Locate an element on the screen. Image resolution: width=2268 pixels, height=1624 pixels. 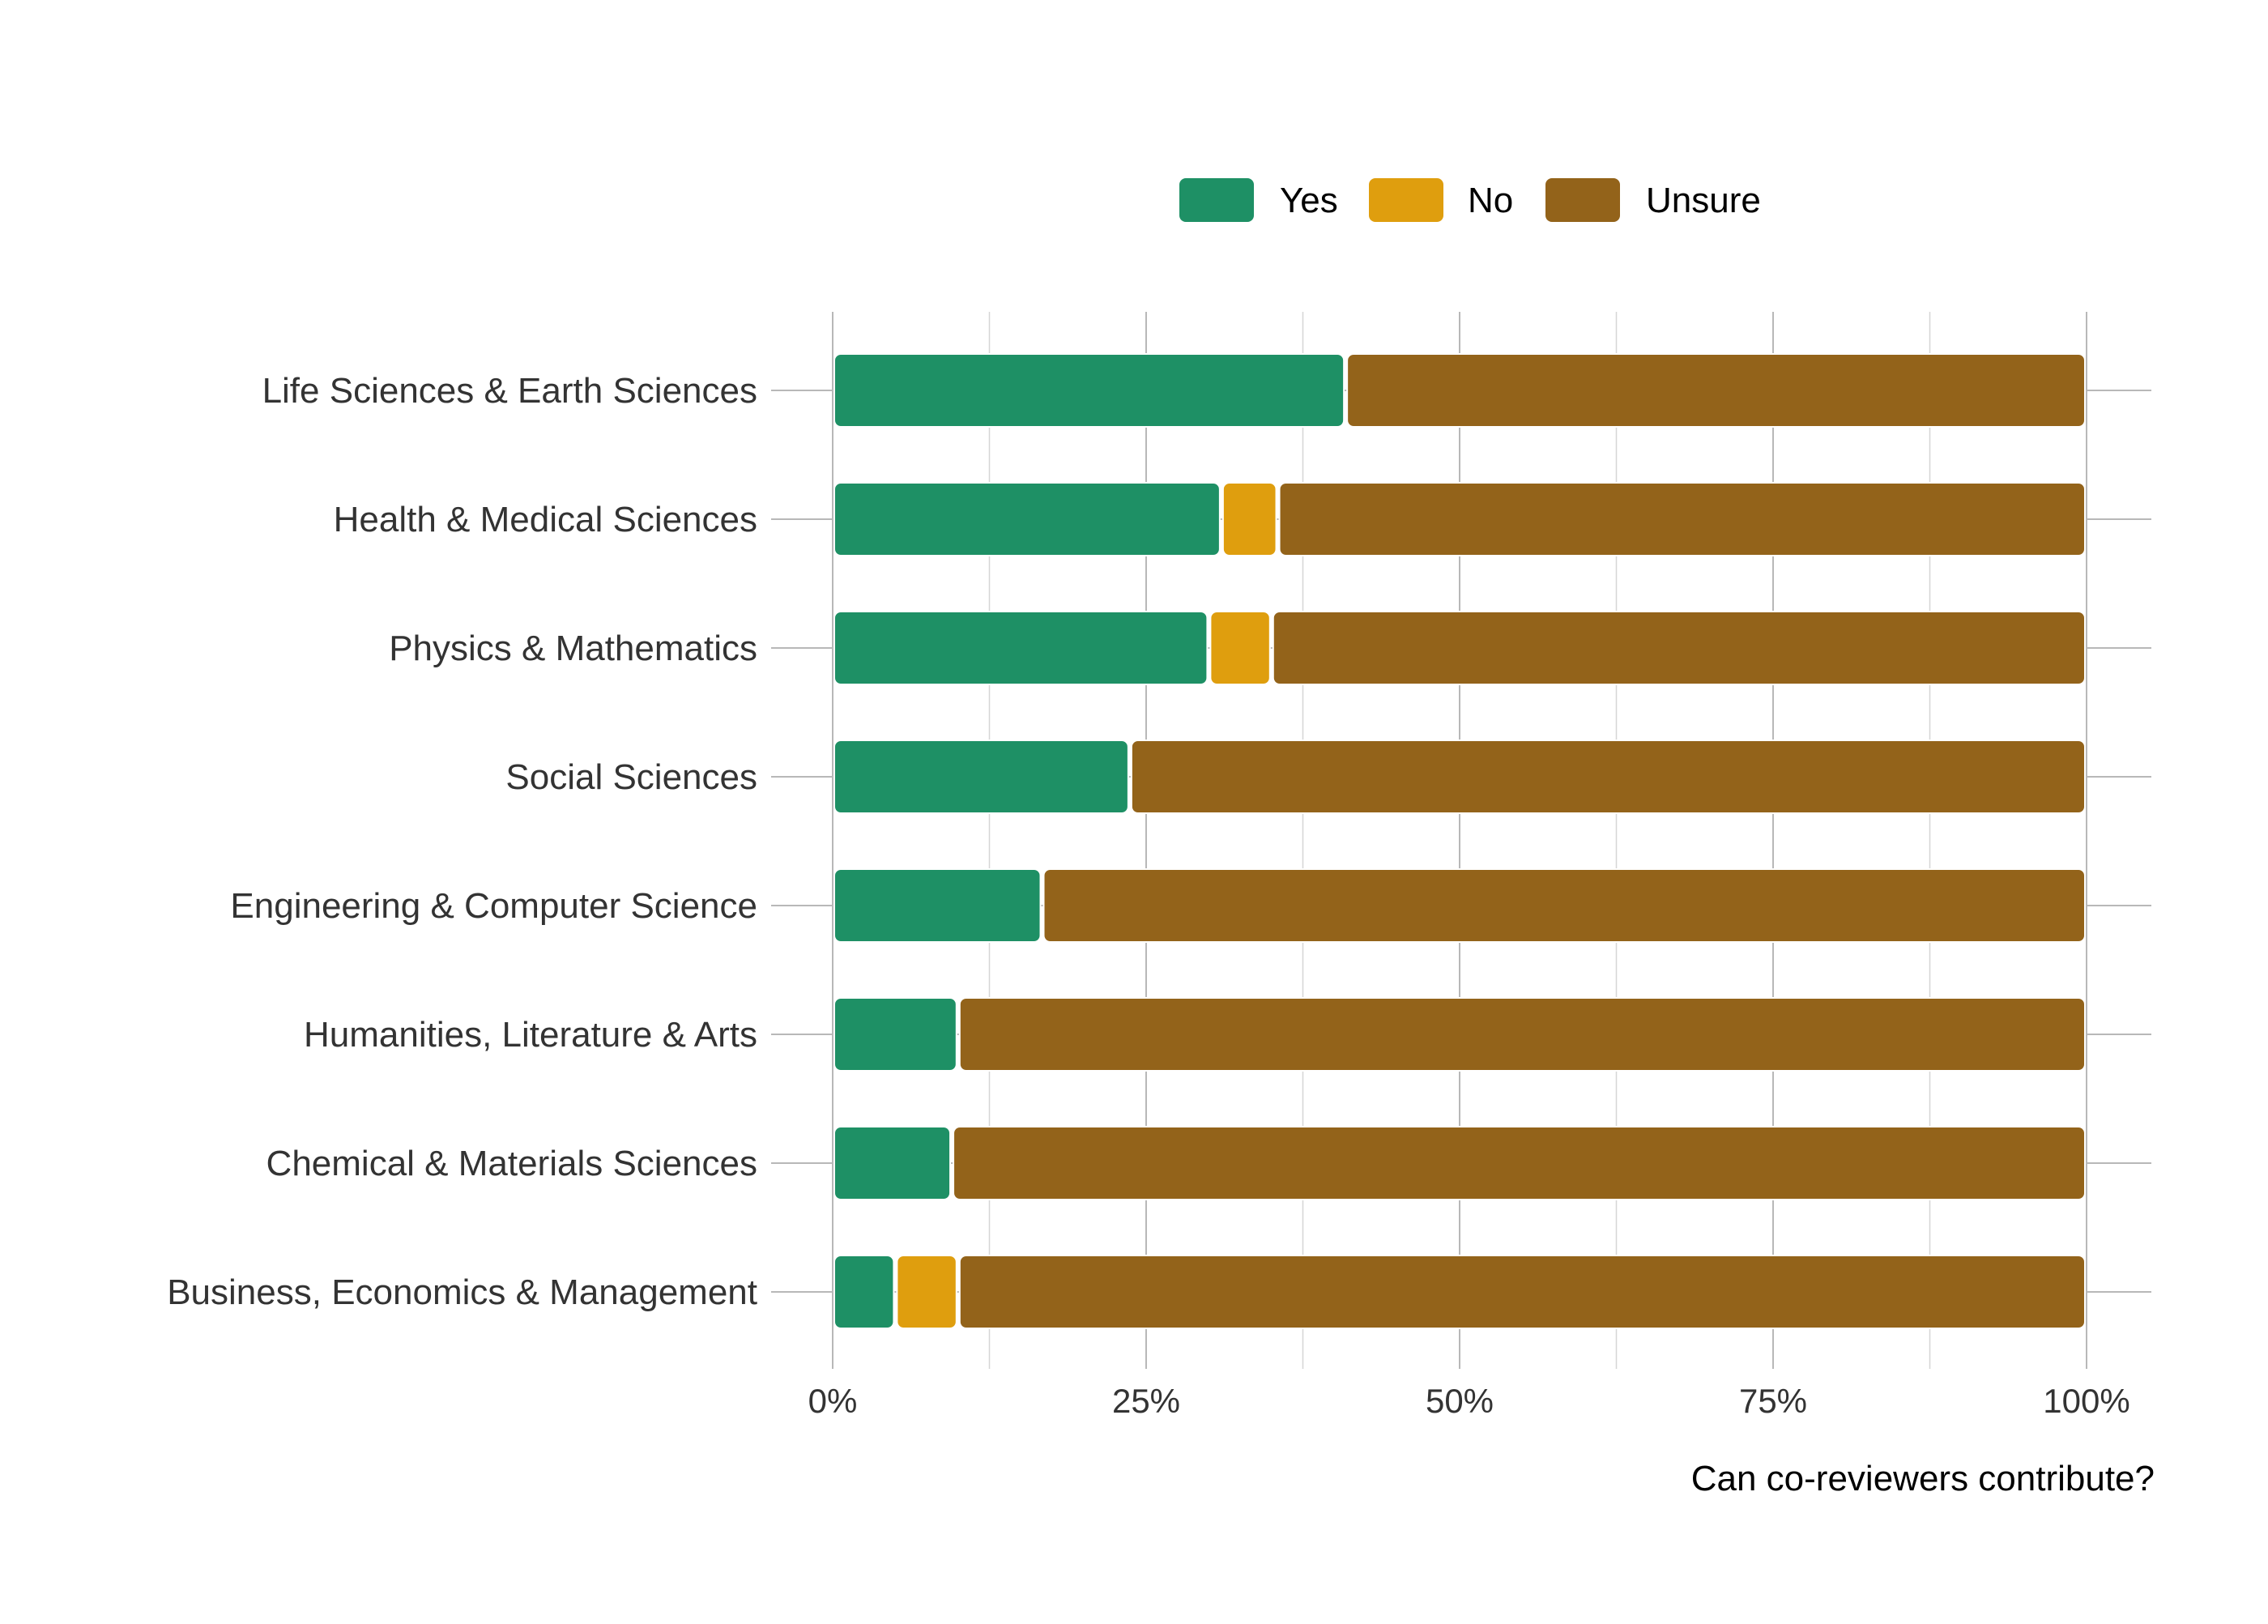
category-label: Social Sciences is located at coordinates (631, 777).